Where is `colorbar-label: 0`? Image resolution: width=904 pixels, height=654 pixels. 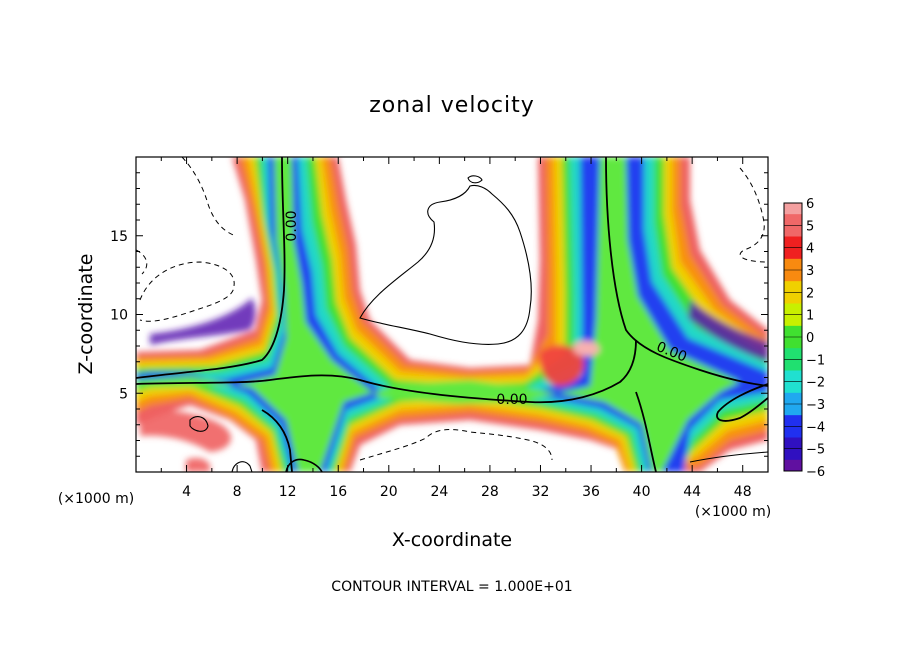 colorbar-label: 0 is located at coordinates (810, 338).